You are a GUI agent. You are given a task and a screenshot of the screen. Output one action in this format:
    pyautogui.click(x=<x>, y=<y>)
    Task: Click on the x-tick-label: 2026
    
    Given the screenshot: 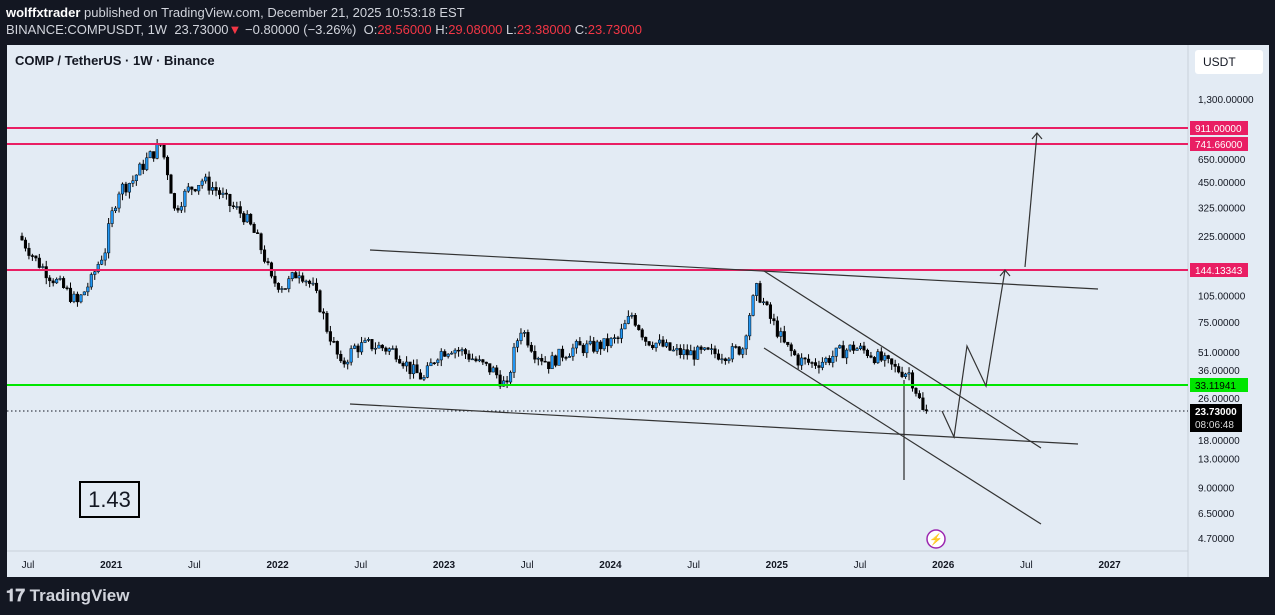 What is the action you would take?
    pyautogui.click(x=943, y=565)
    